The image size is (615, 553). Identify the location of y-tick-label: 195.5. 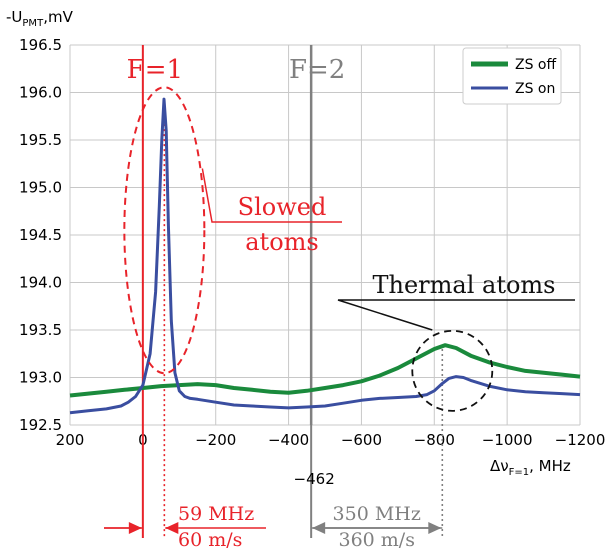
(40, 140).